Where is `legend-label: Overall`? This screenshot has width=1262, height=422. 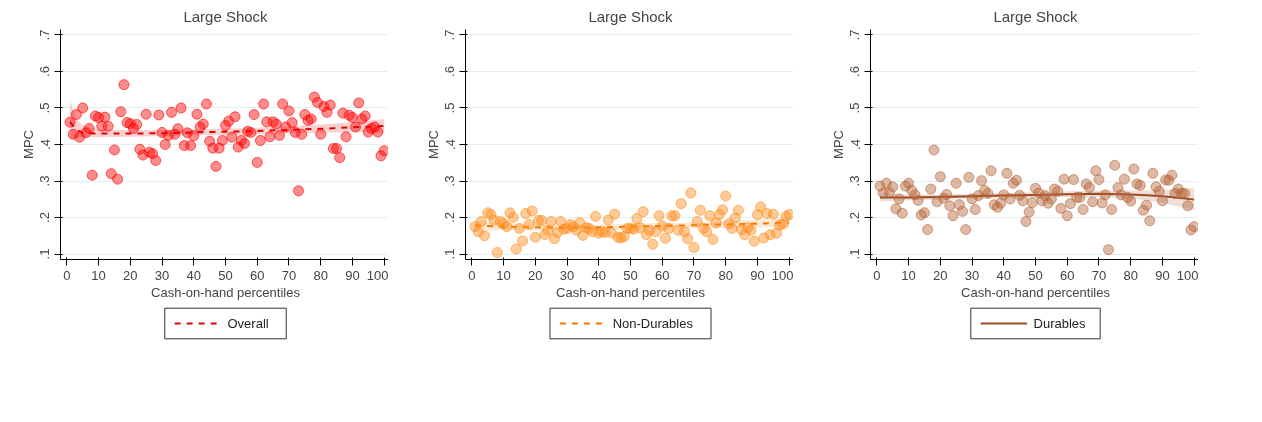 legend-label: Overall is located at coordinates (248, 323).